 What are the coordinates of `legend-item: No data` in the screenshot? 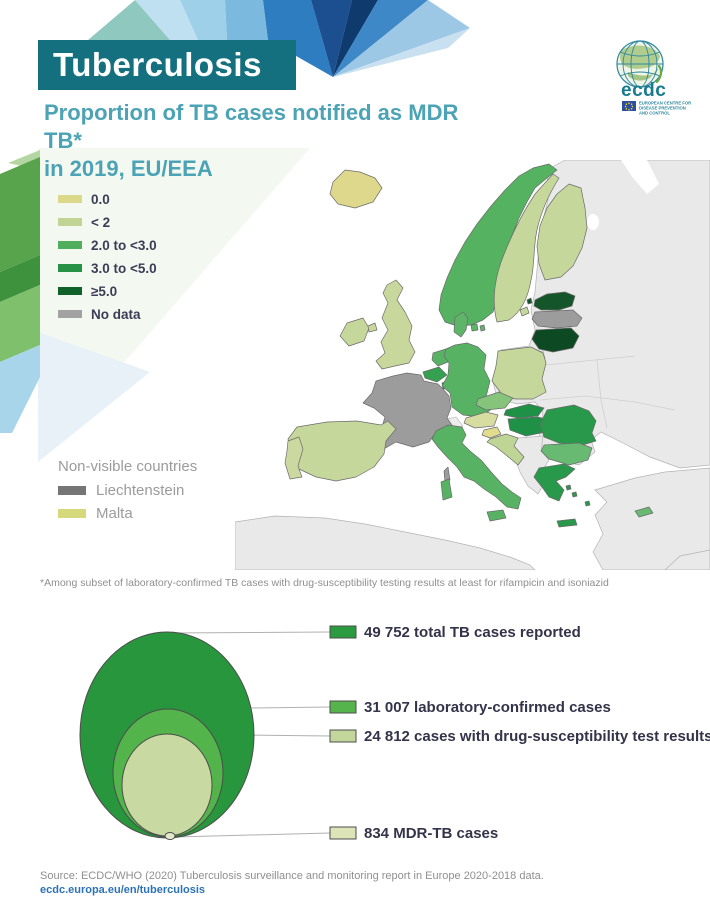 It's located at (107, 314).